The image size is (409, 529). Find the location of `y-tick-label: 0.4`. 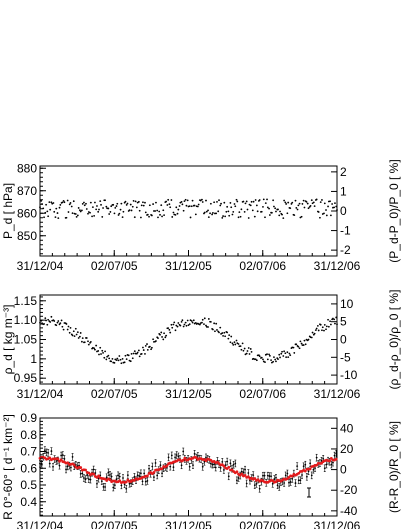

y-tick-label: 0.4 is located at coordinates (28, 502).